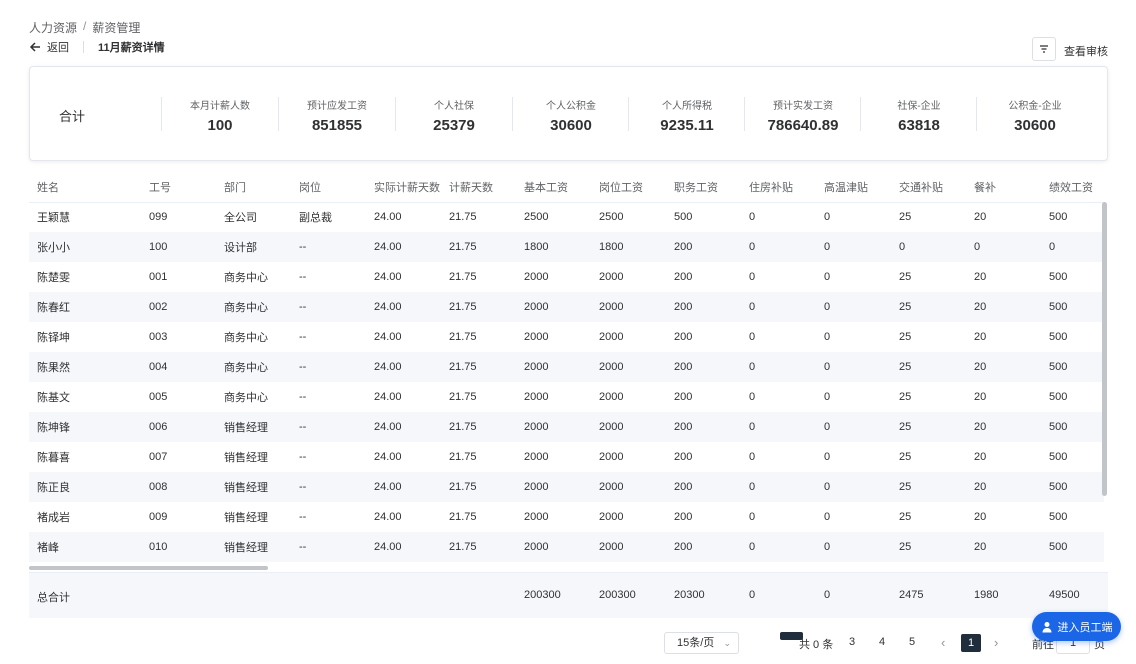 The height and width of the screenshot is (664, 1136). I want to click on table-cell: 褚峰, so click(85, 547).